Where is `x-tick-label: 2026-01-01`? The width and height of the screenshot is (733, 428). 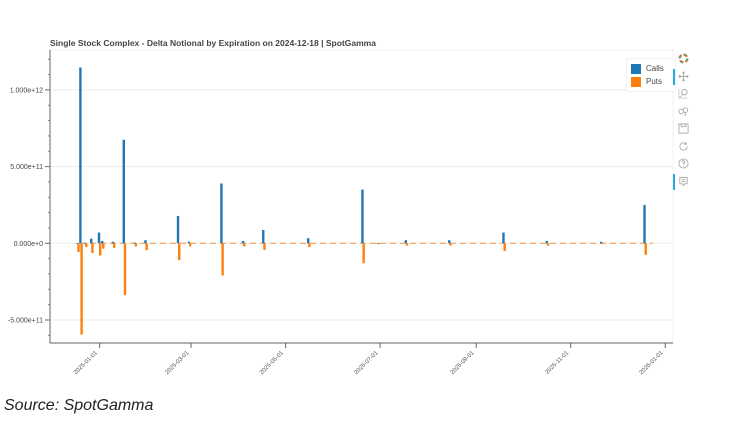
x-tick-label: 2026-01-01 is located at coordinates (652, 363).